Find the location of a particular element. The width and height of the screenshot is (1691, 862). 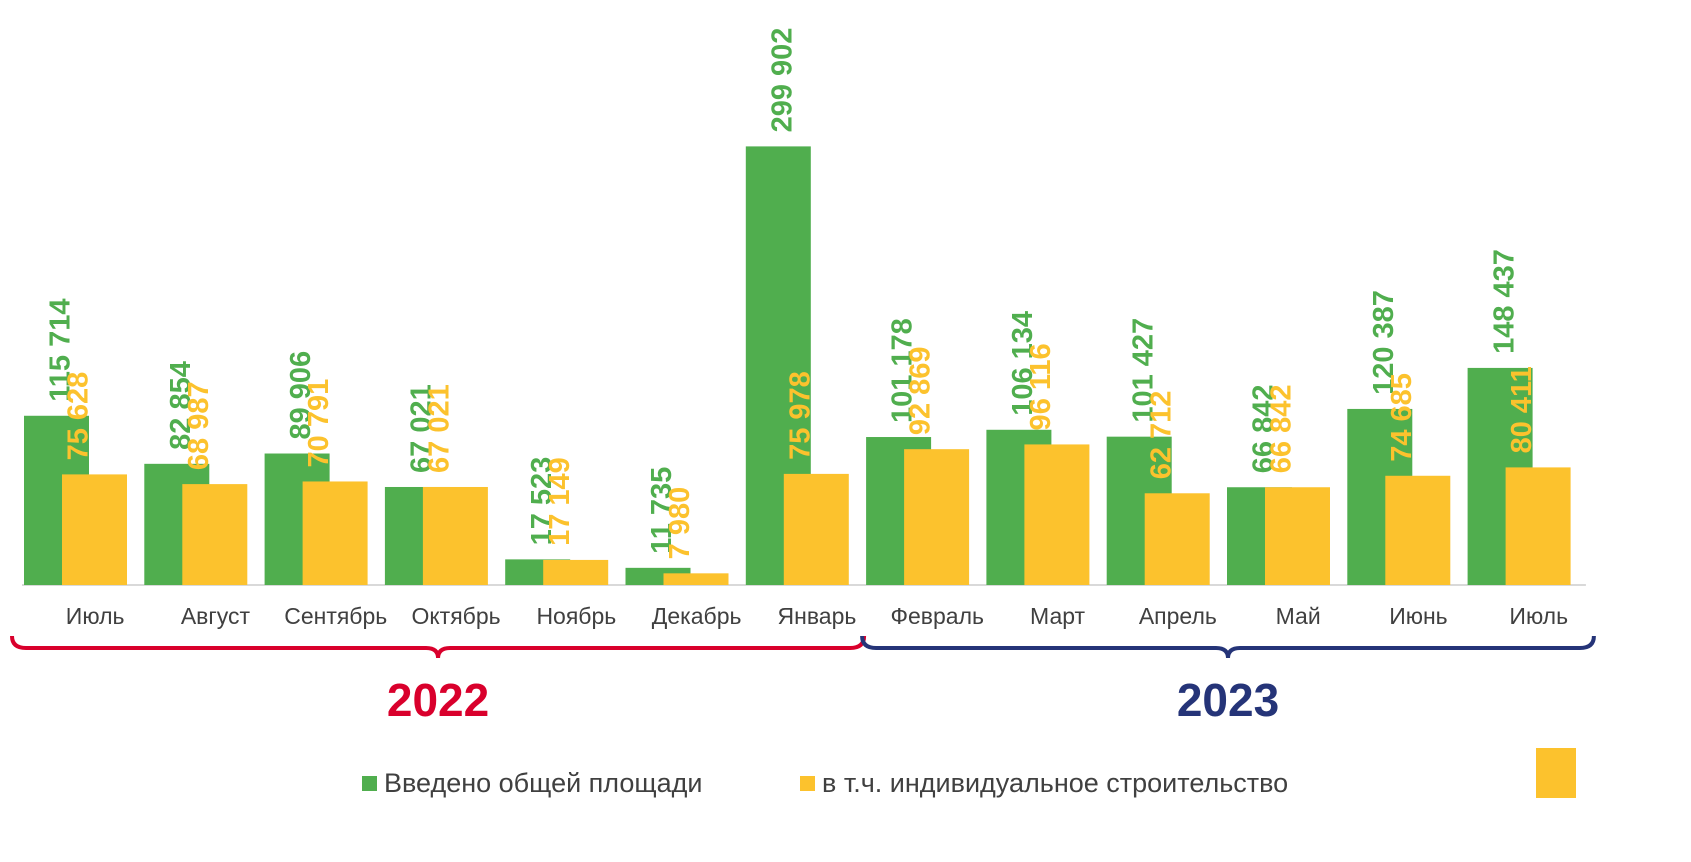

value-label: 82 854 is located at coordinates (181, 405).